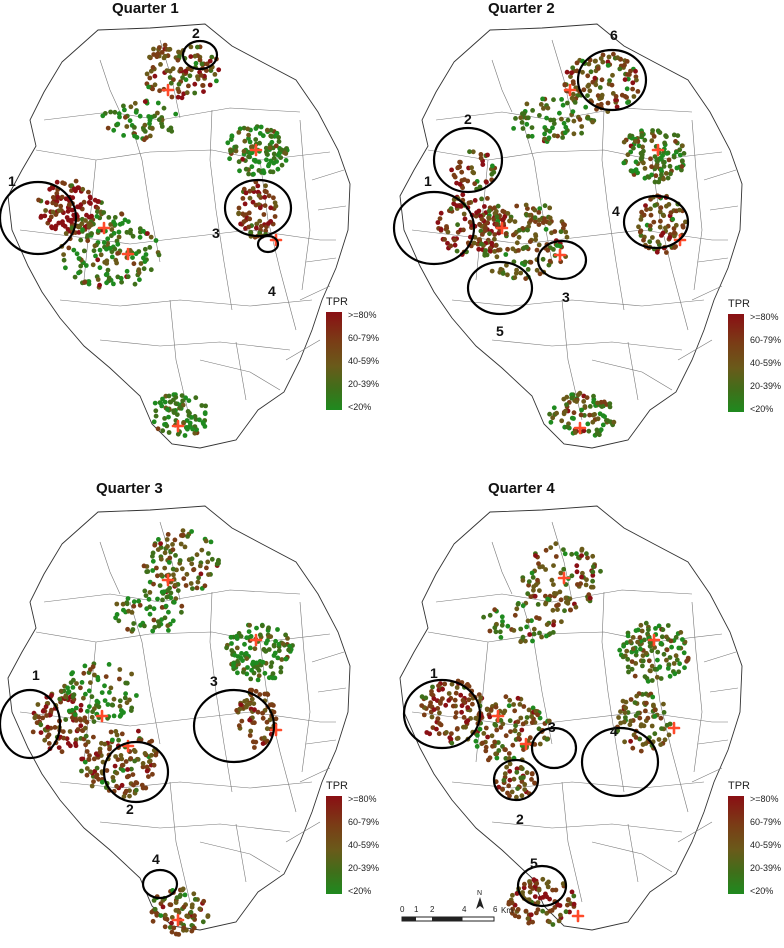 This screenshot has height=948, width=784. What do you see at coordinates (552, 727) in the screenshot?
I see `hotspot-label: 3` at bounding box center [552, 727].